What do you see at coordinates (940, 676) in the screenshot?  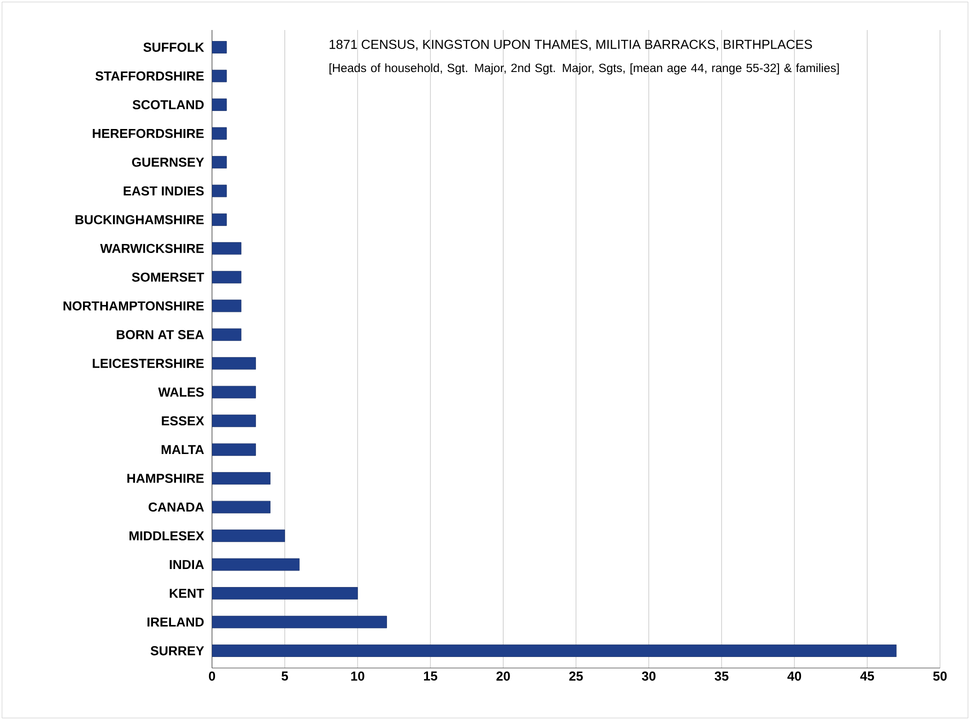 I see `x-tick-label: 50` at bounding box center [940, 676].